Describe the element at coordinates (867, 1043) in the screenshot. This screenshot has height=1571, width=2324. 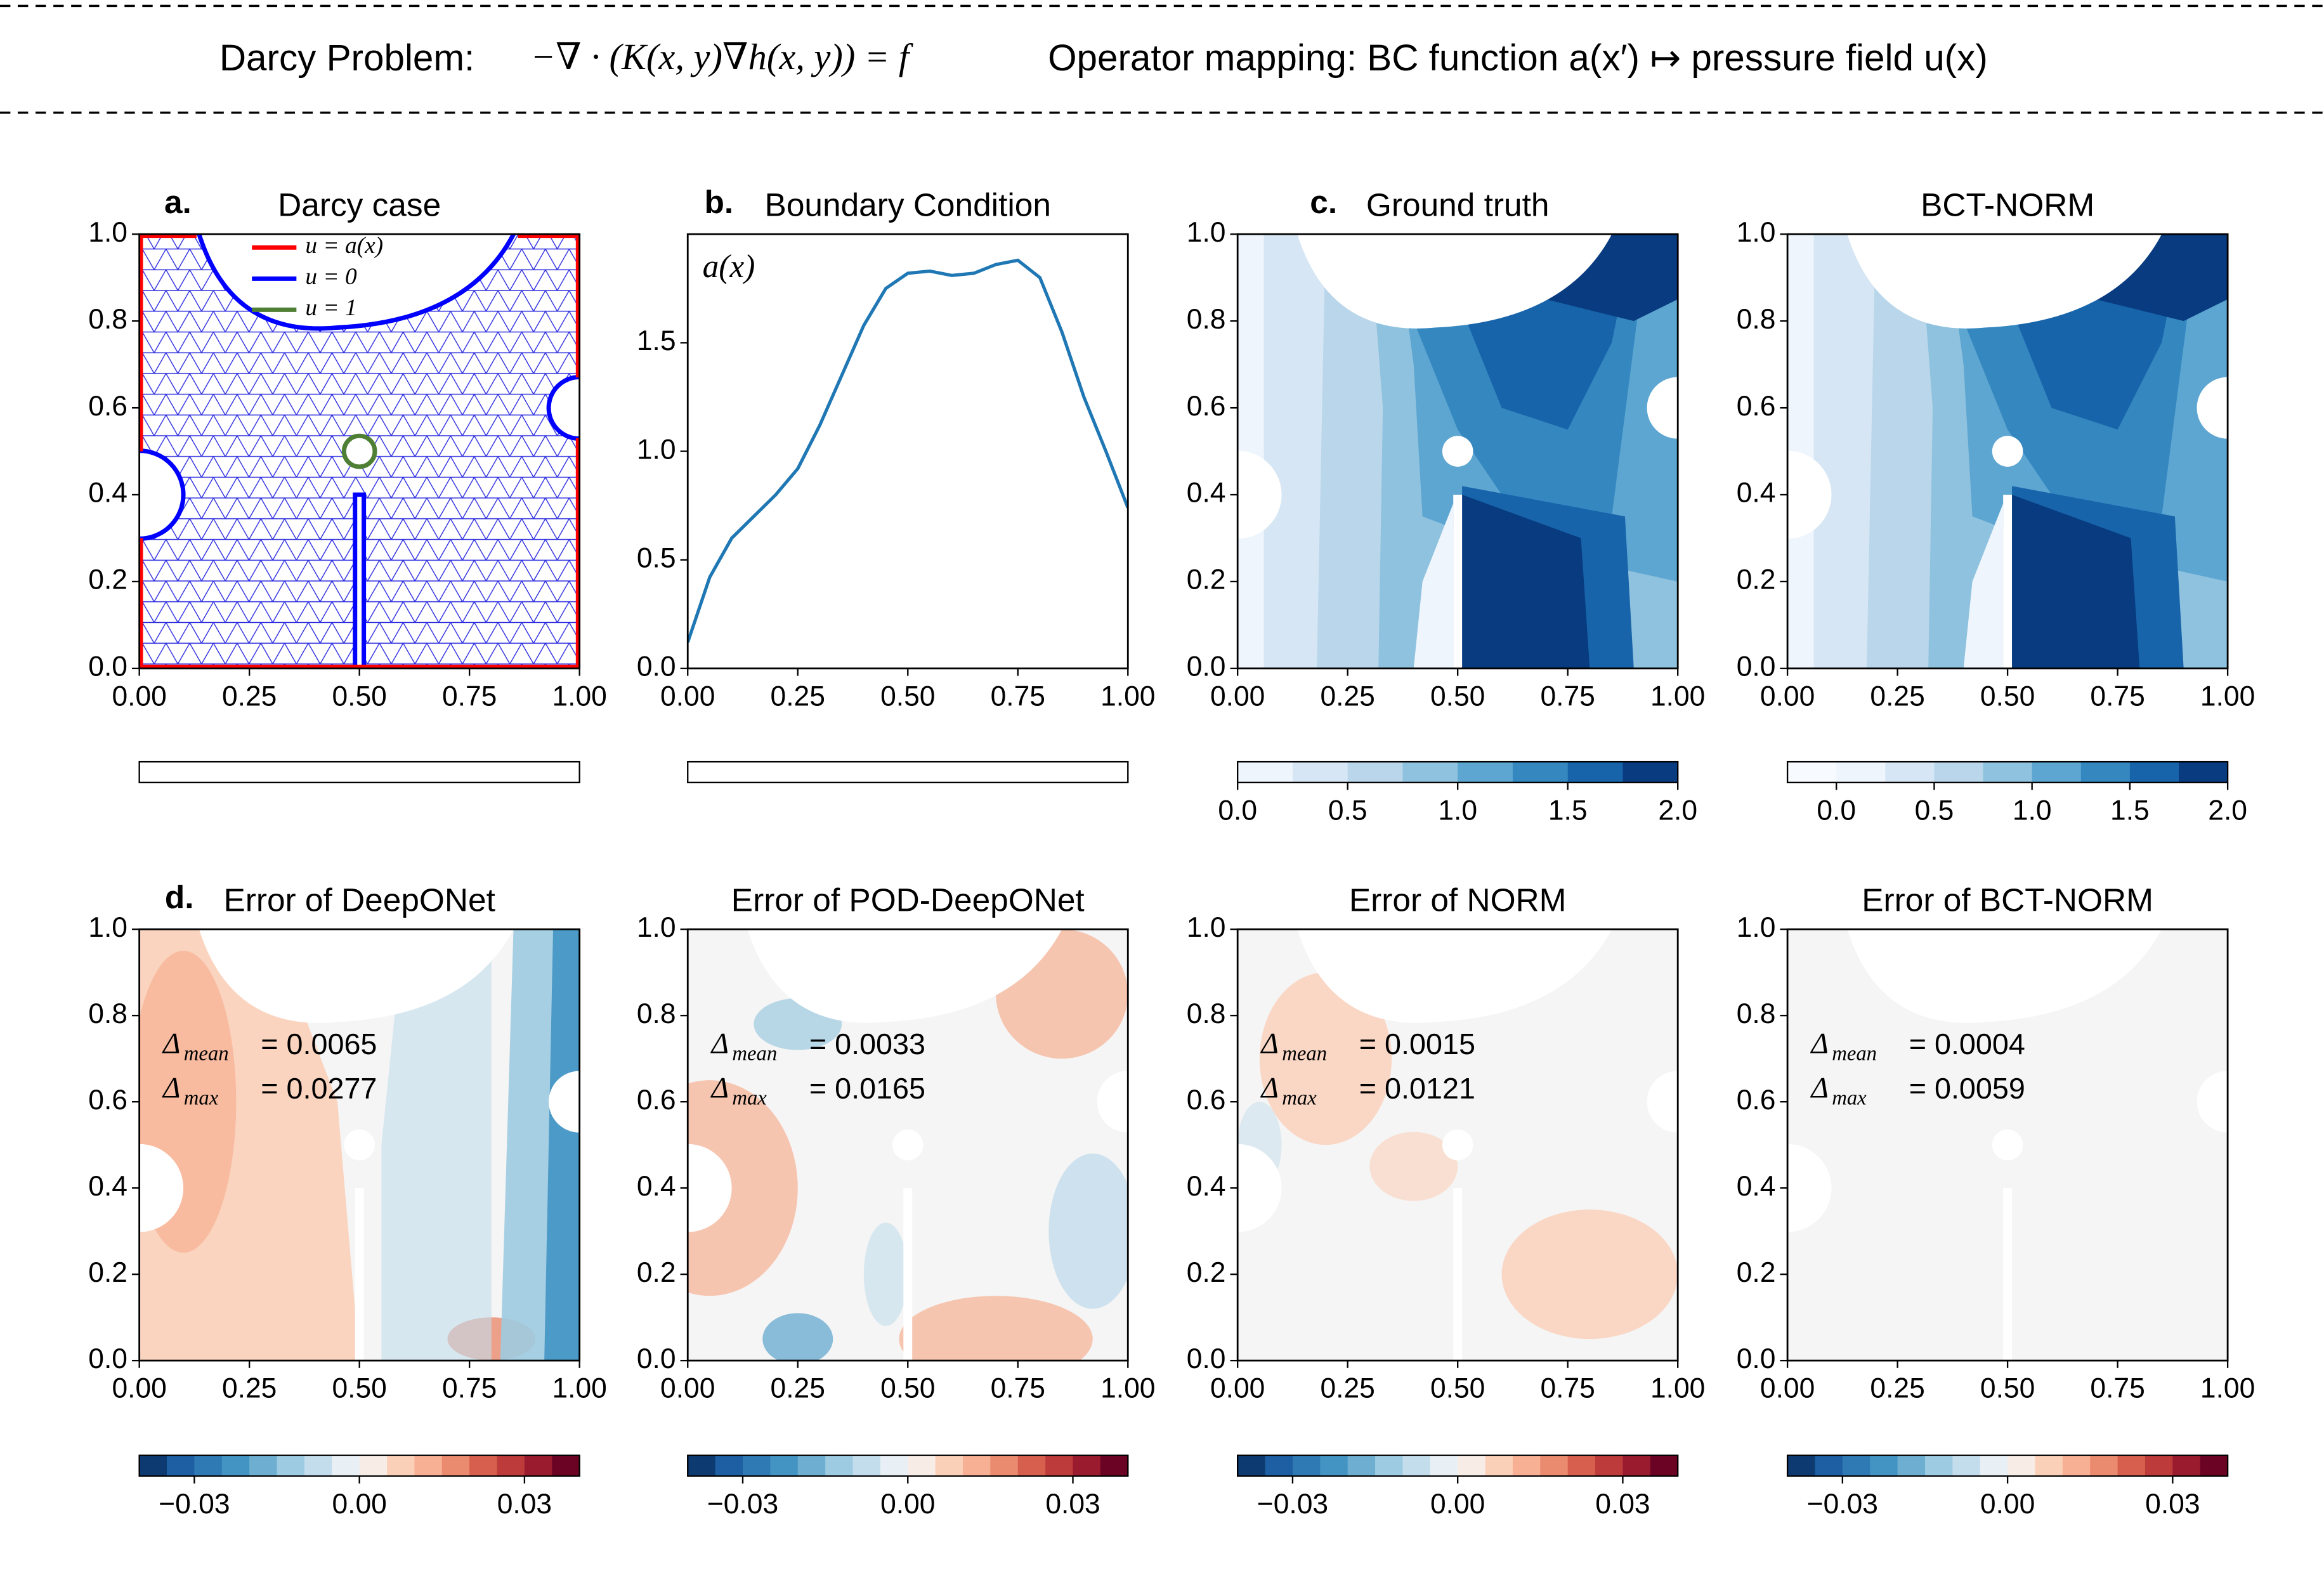
I see `annotation-text: = 0.0033` at that location.